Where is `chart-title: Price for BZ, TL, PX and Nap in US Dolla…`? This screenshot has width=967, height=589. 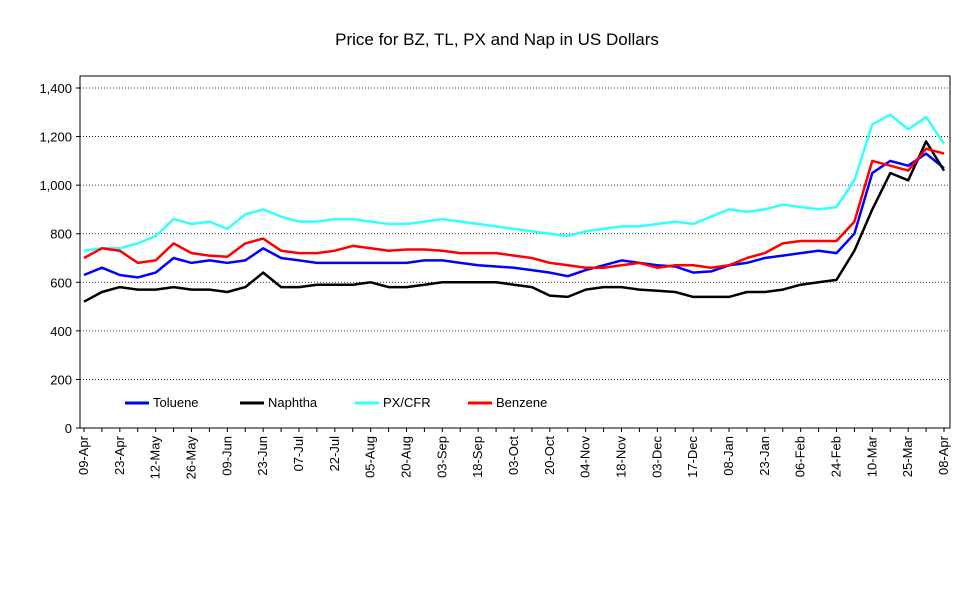
chart-title: Price for BZ, TL, PX and Nap in US Dolla… is located at coordinates (497, 39).